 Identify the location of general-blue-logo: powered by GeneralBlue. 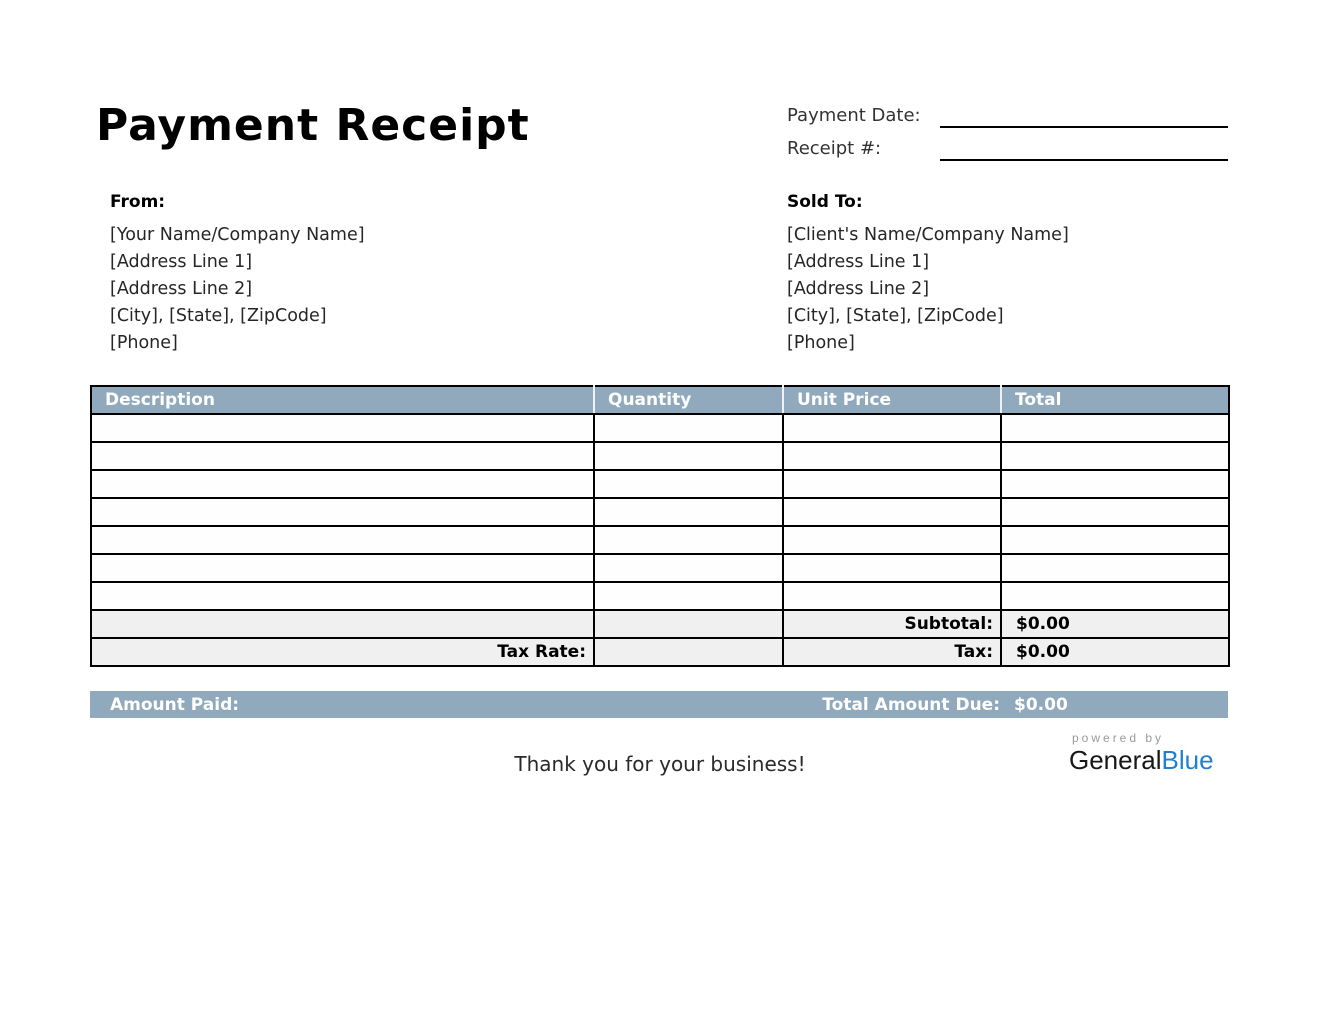
(1149, 753).